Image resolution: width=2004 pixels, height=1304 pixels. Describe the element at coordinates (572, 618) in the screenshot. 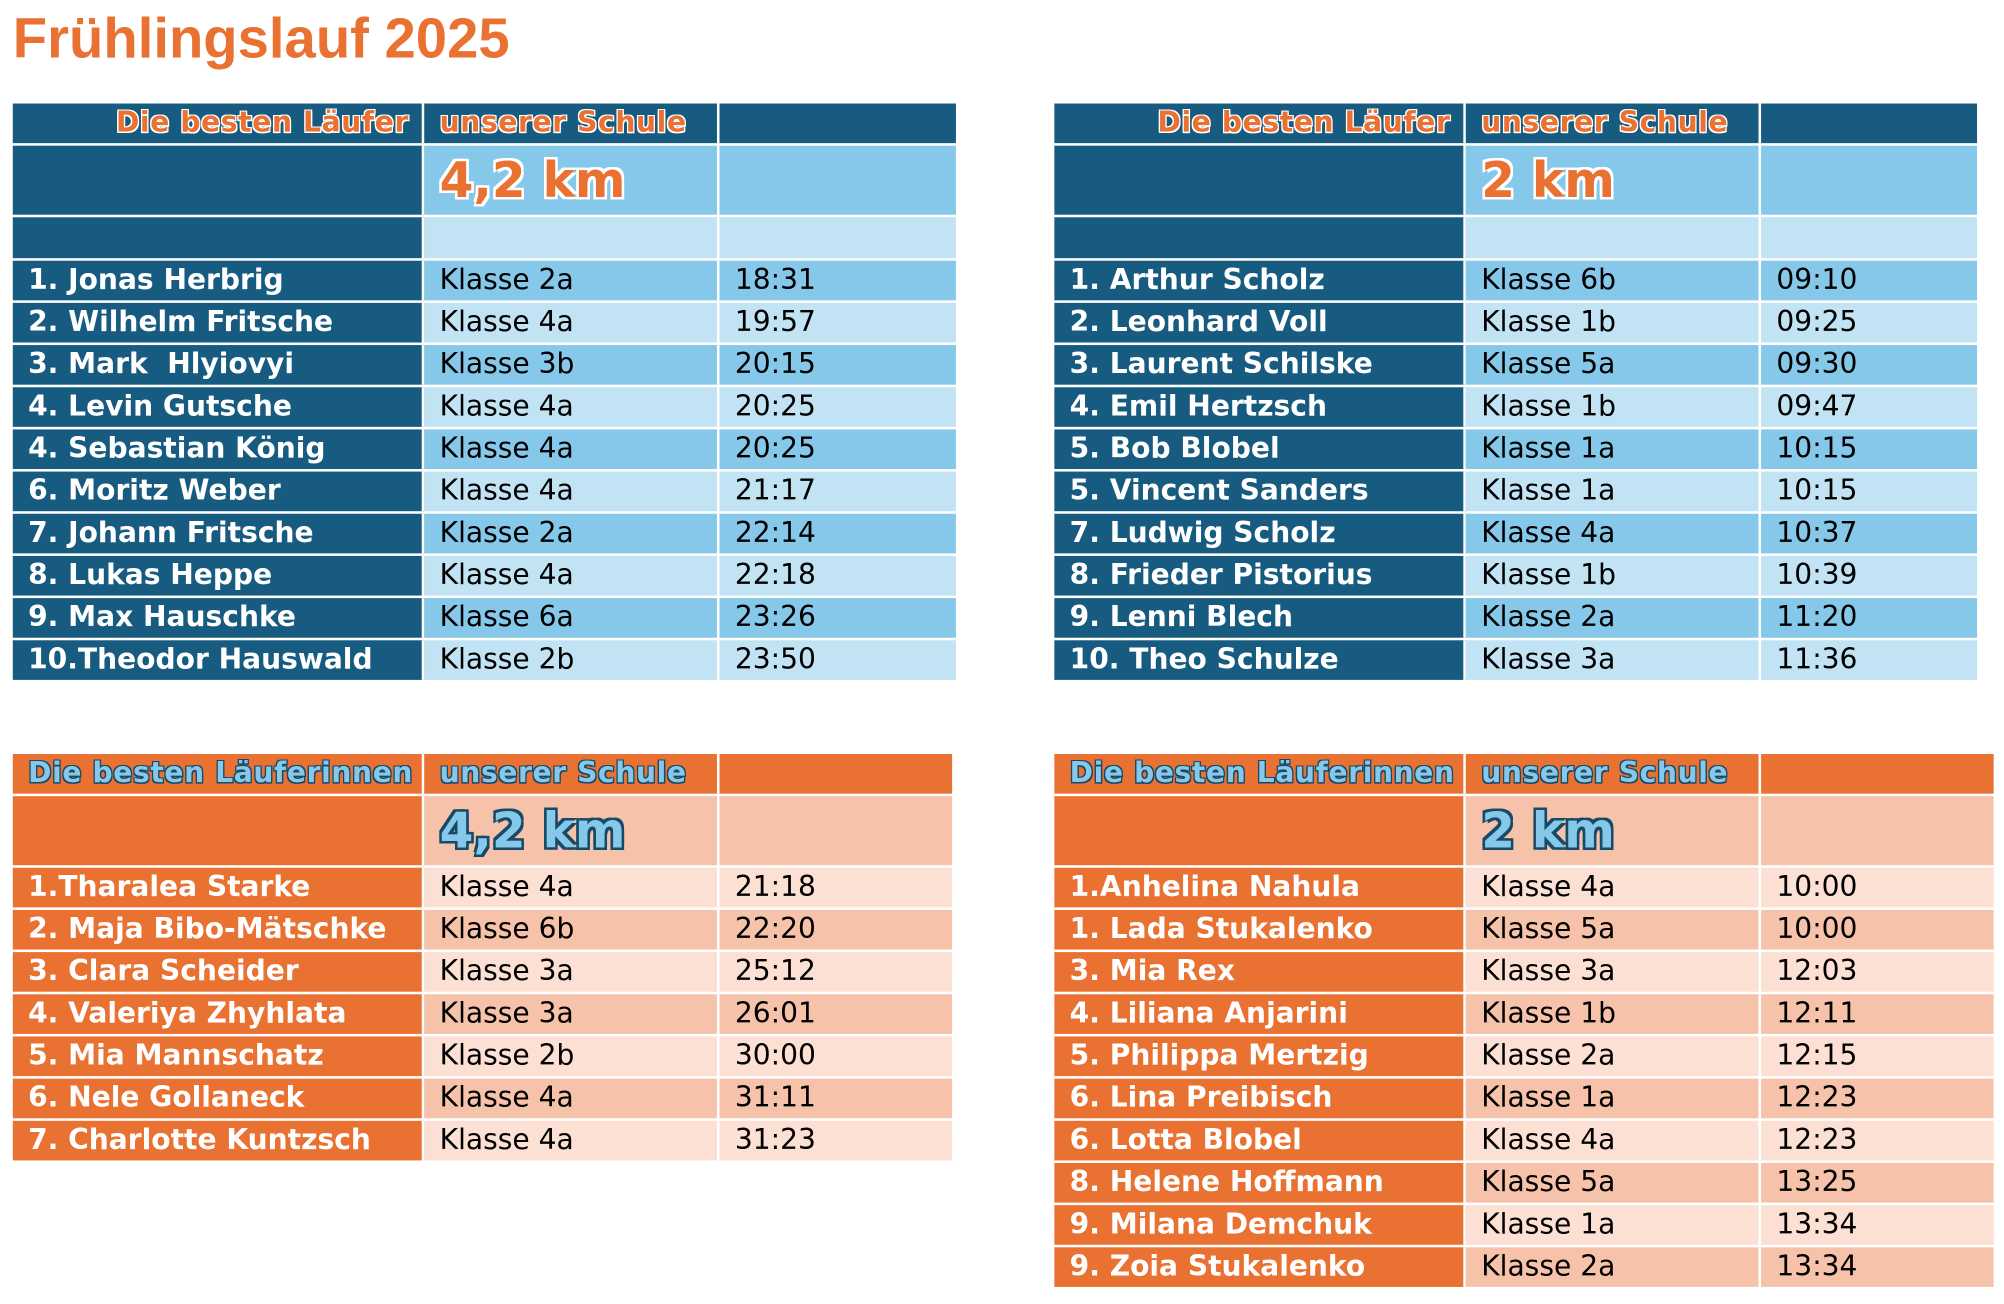

I see `class-name: Klasse 6a` at that location.